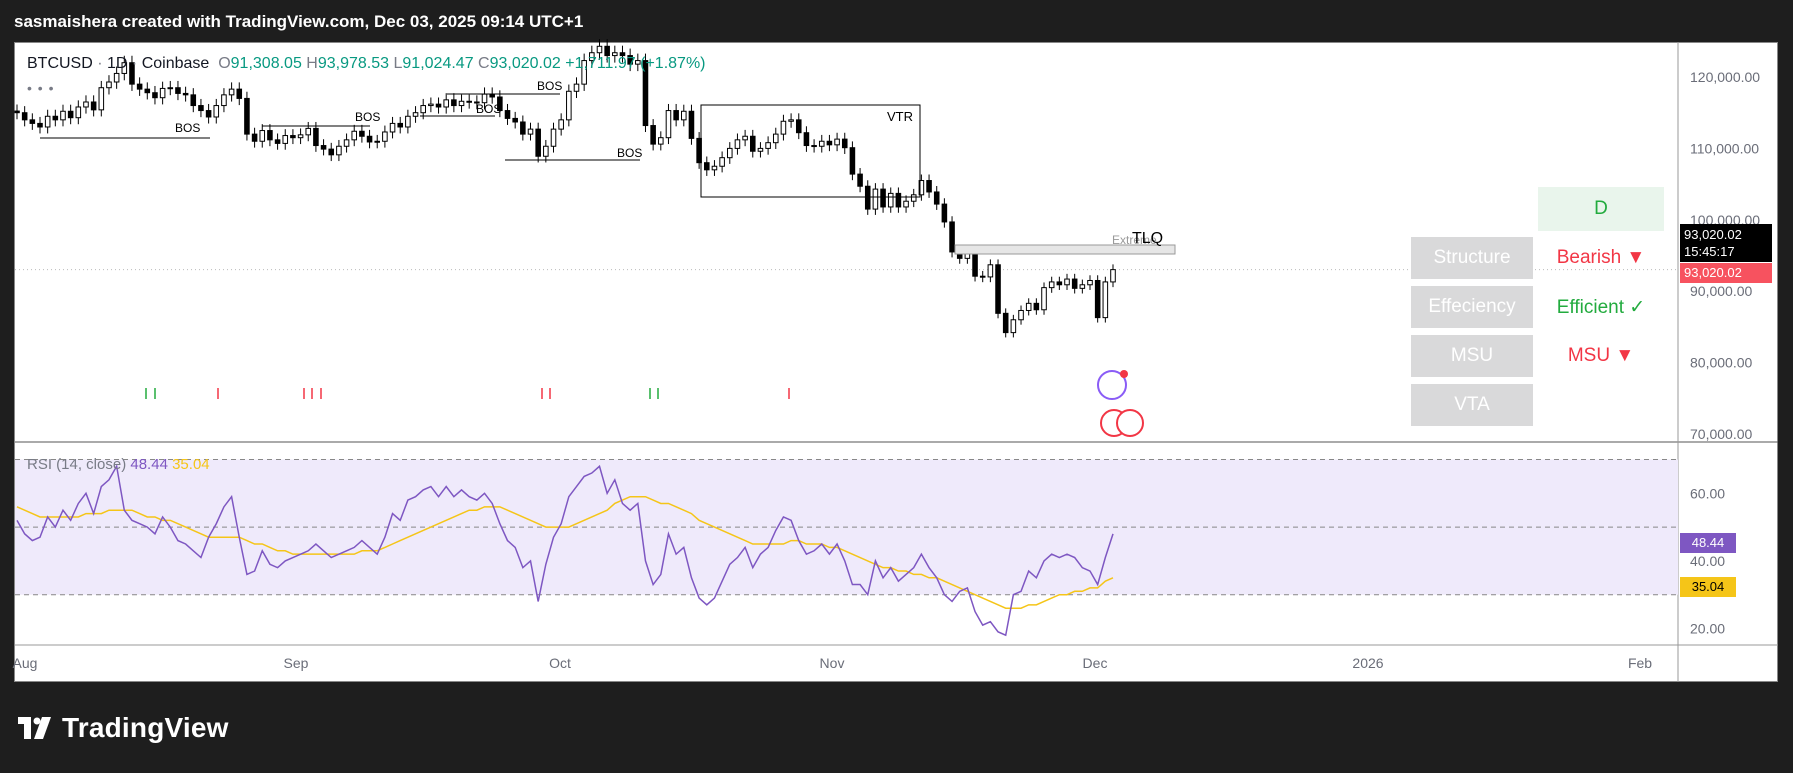 This screenshot has width=1793, height=773. I want to click on price-tick-label: 70,000.00, so click(1721, 434).